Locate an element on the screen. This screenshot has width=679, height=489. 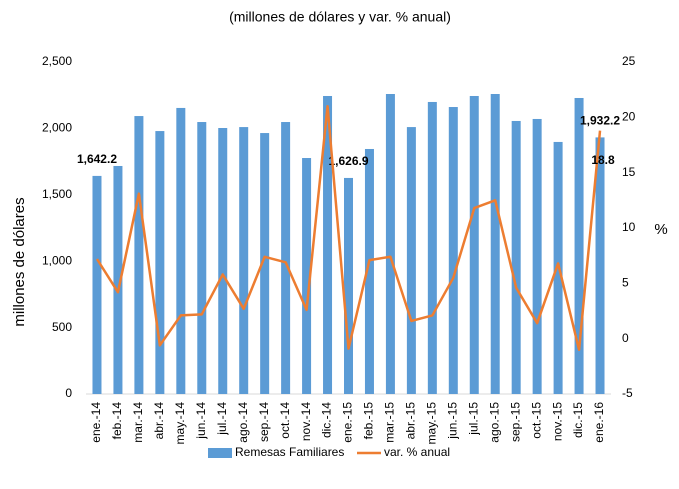
x-tick-label: jul.-15 is located at coordinates (473, 419).